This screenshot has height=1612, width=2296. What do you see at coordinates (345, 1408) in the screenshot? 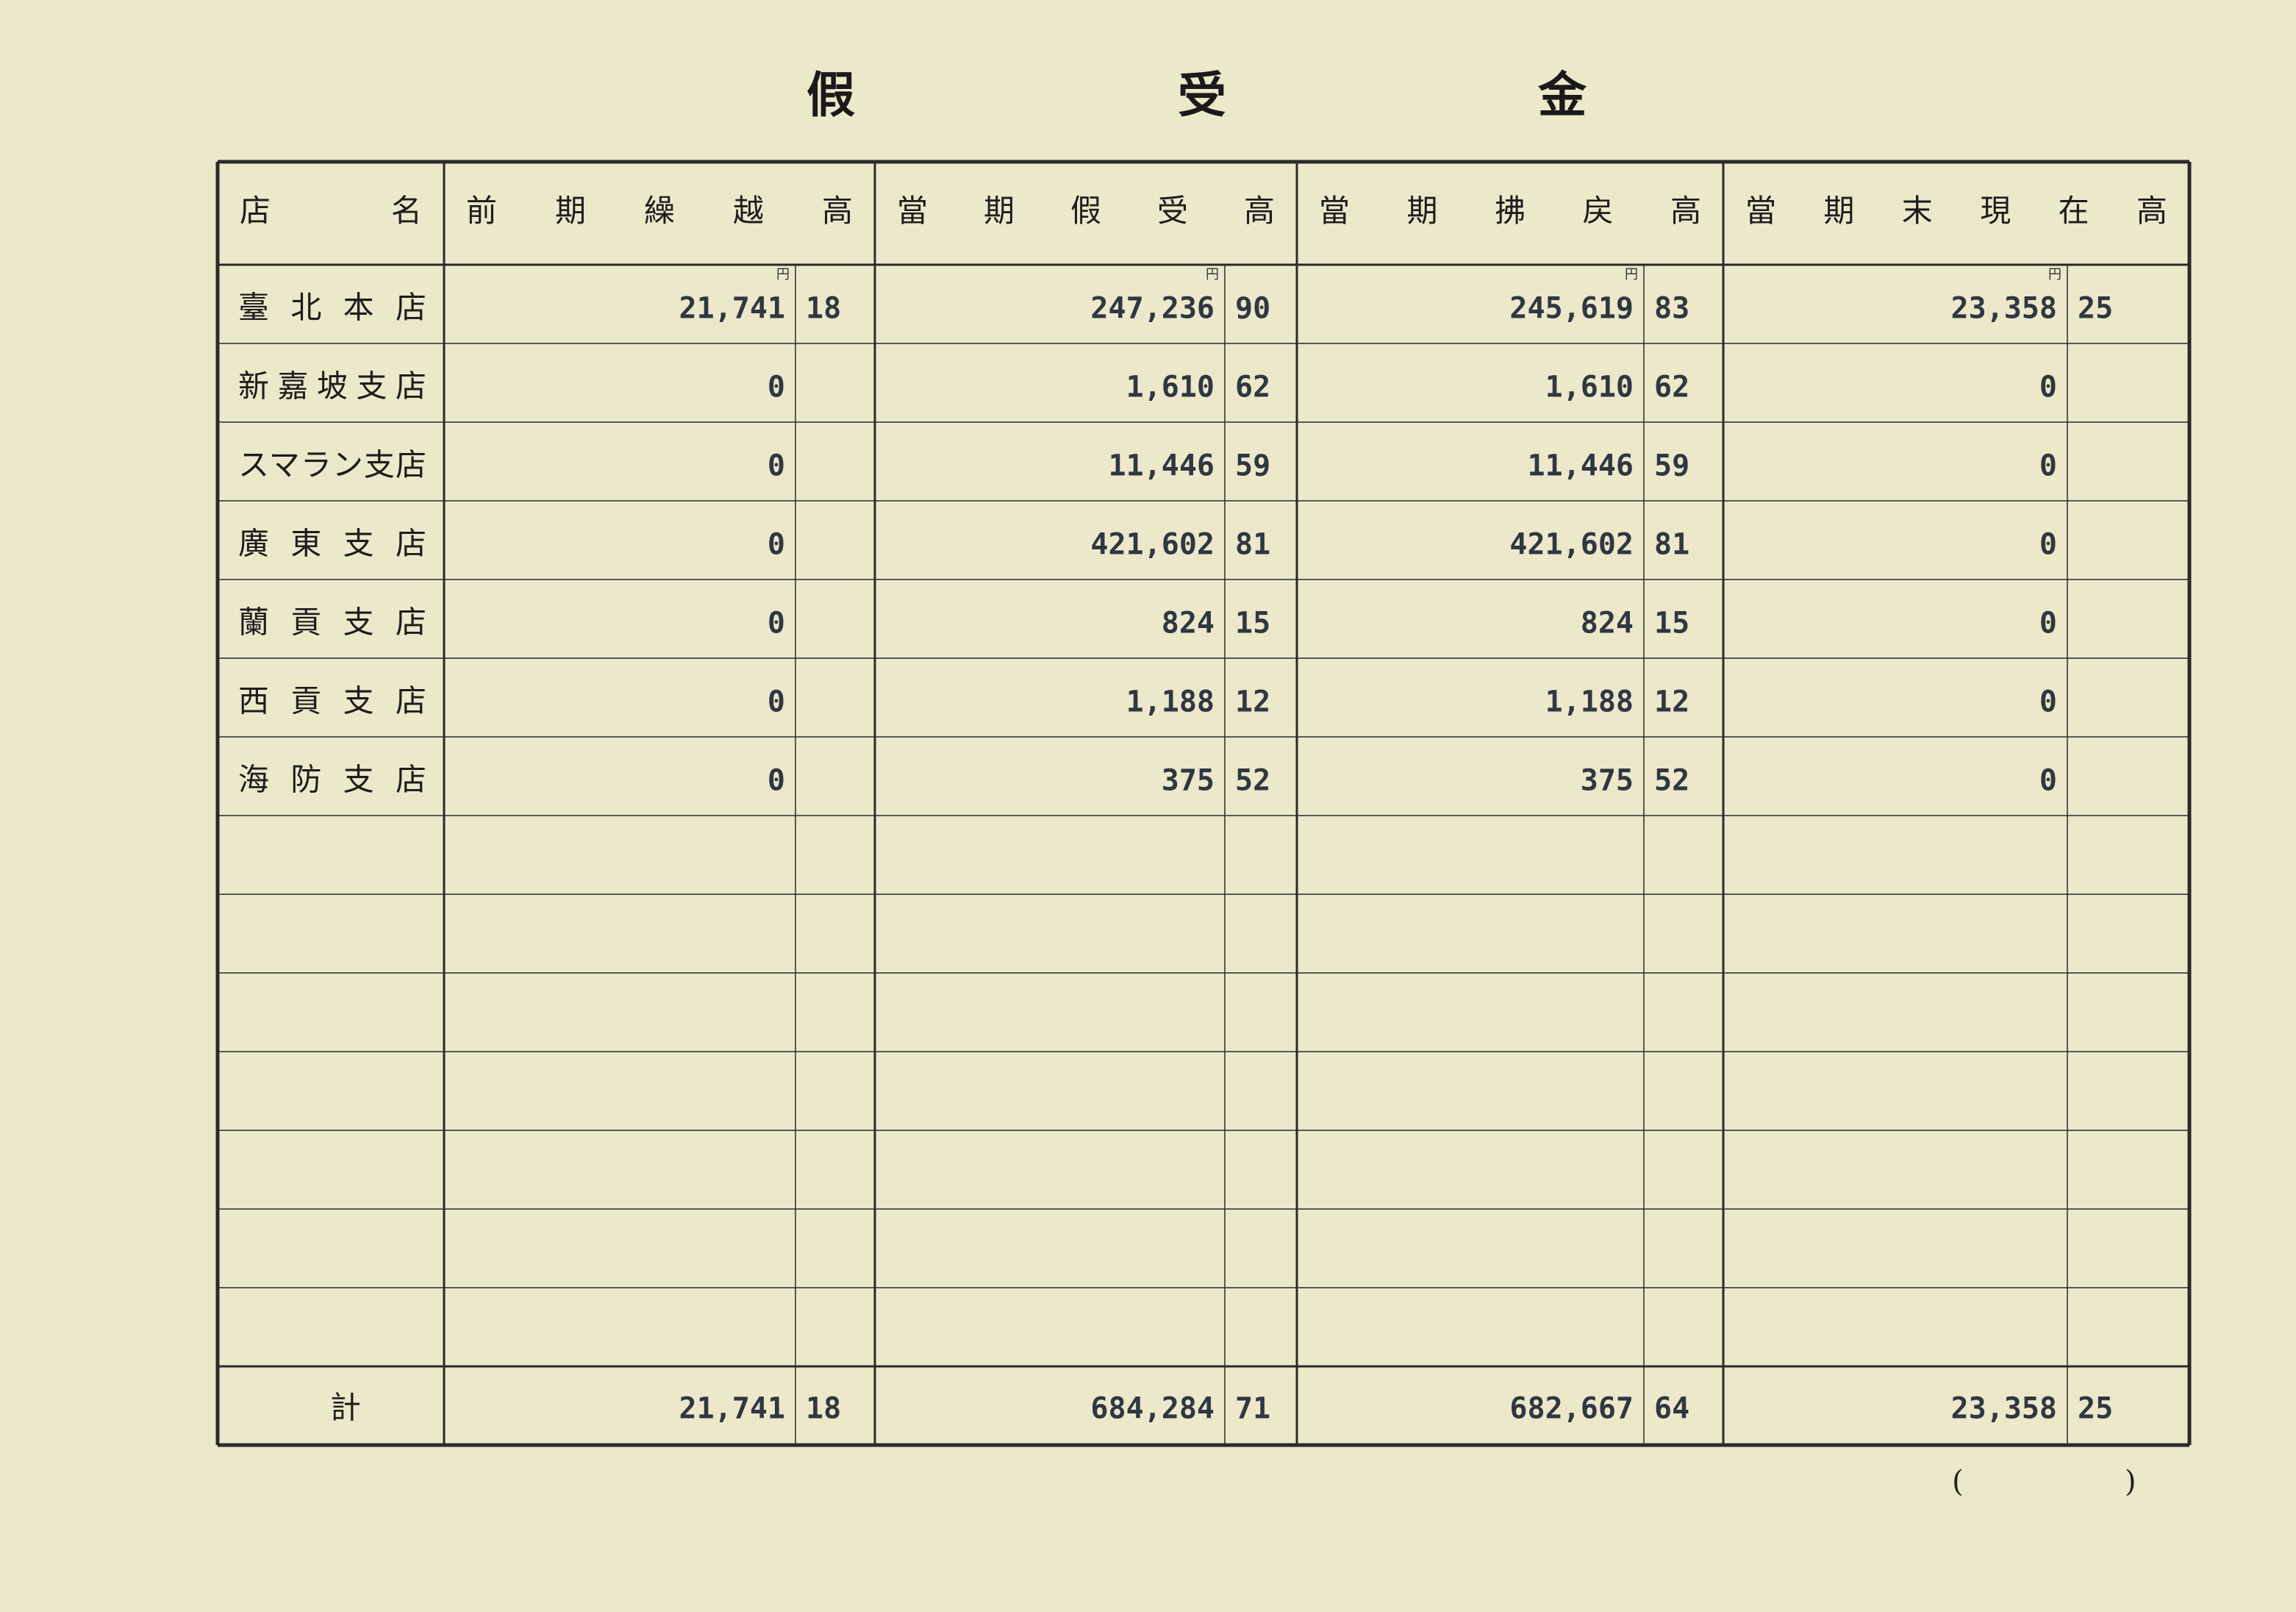
I see `total-label: 計` at bounding box center [345, 1408].